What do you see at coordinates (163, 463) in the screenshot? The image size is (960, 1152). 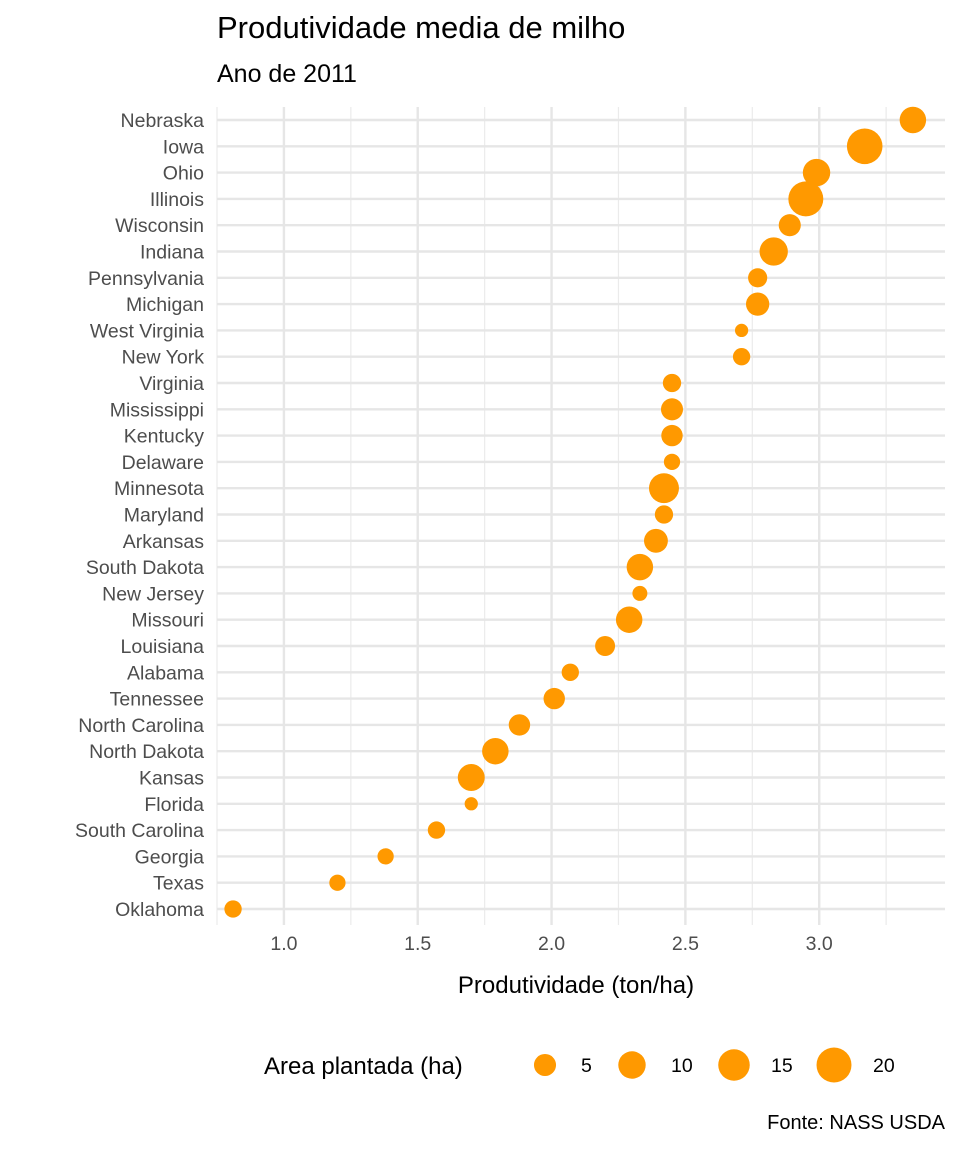 I see `y-tick-label: Delaware` at bounding box center [163, 463].